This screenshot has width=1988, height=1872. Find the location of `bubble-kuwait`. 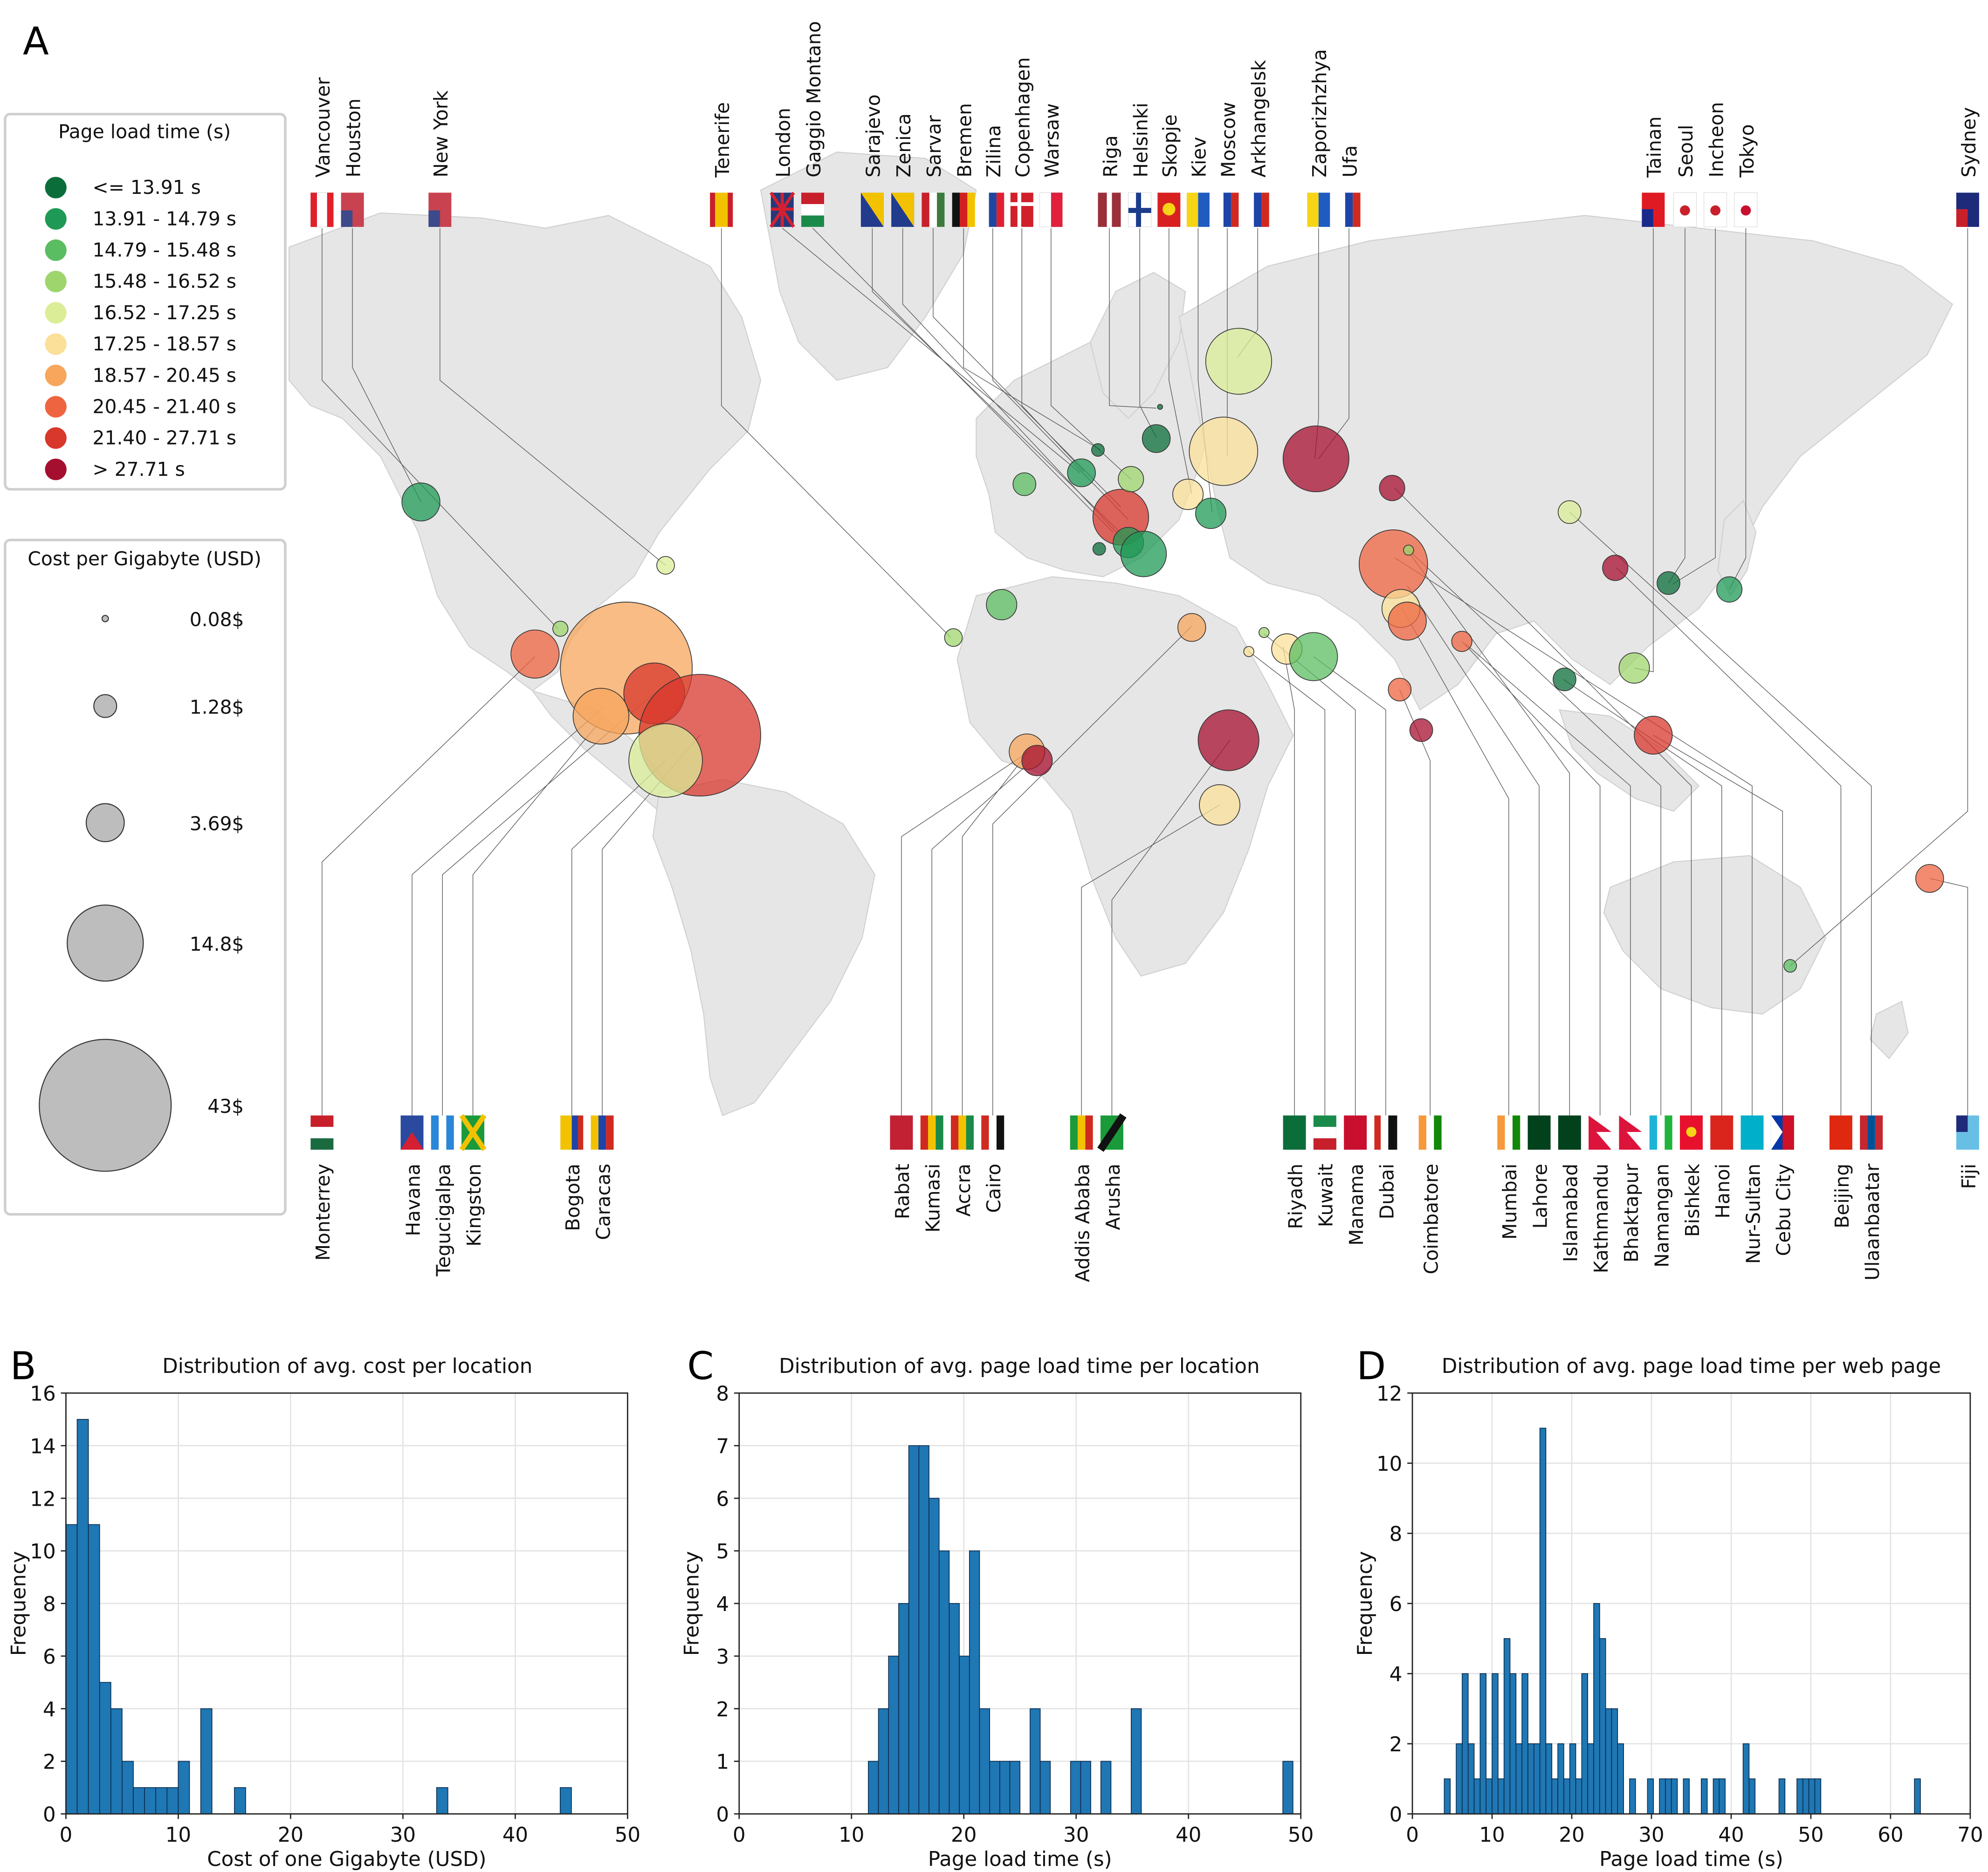

bubble-kuwait is located at coordinates (1265, 633).